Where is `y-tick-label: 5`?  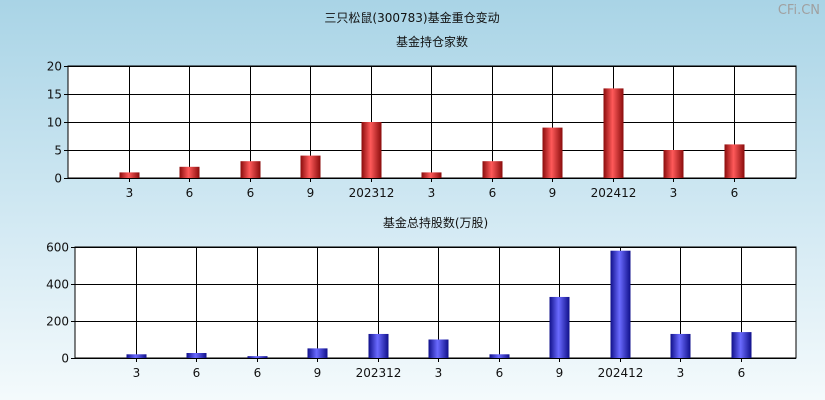 y-tick-label: 5 is located at coordinates (58, 151).